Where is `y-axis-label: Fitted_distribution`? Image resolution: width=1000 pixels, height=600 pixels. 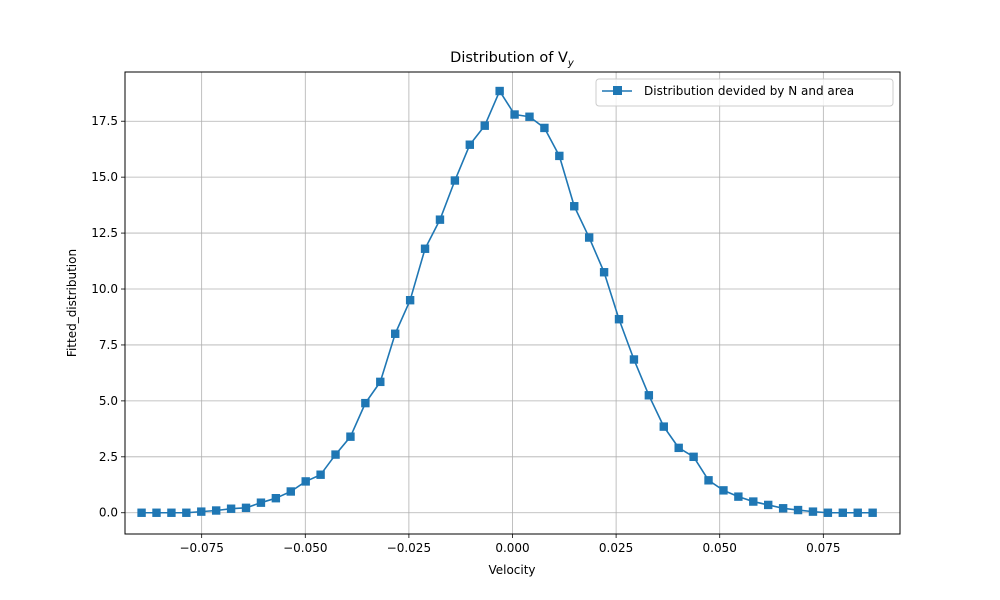
y-axis-label: Fitted_distribution is located at coordinates (72, 303).